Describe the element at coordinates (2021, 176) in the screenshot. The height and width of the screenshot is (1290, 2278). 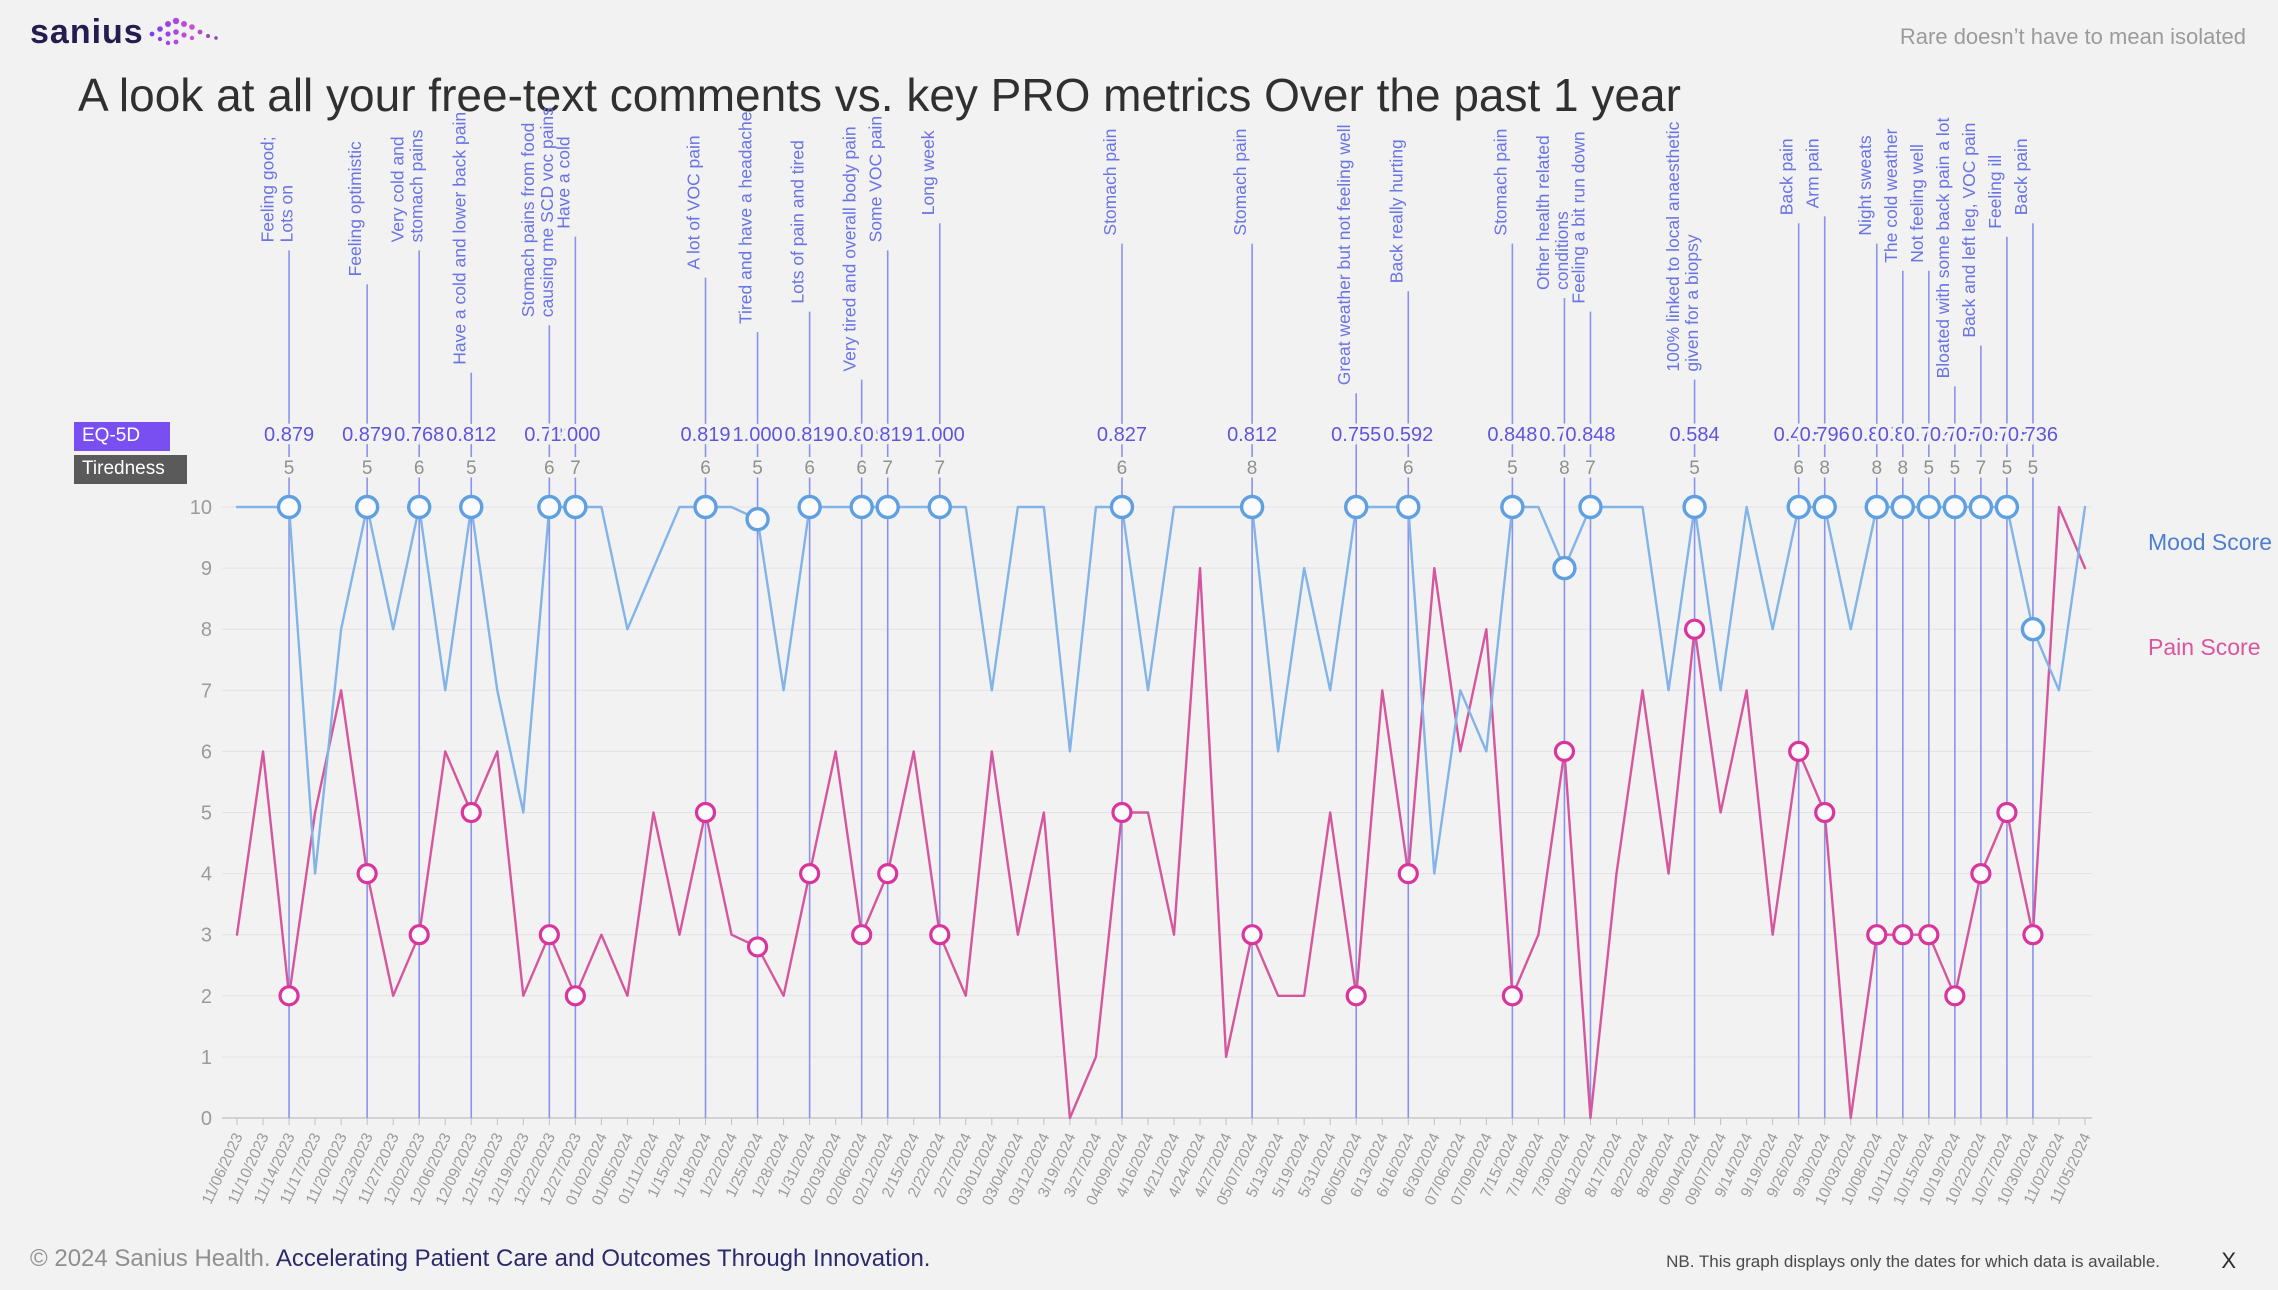
I see `annotation-label: Back pain` at that location.